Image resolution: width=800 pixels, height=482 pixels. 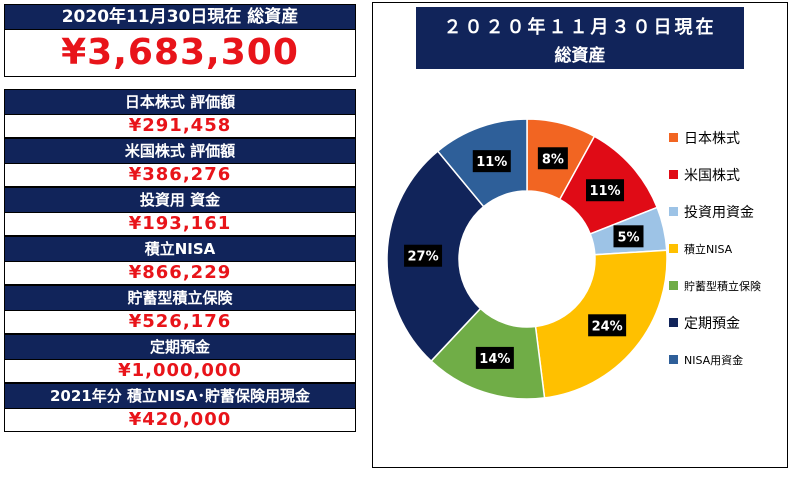 What do you see at coordinates (180, 151) in the screenshot?
I see `asset-item-label: 米国株式 評価額` at bounding box center [180, 151].